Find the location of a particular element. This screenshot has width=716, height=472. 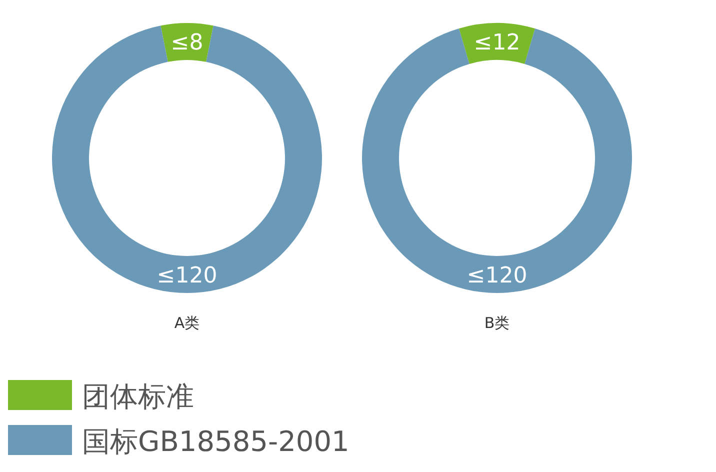

legend-label: 国标GB18585-2001 is located at coordinates (216, 441).